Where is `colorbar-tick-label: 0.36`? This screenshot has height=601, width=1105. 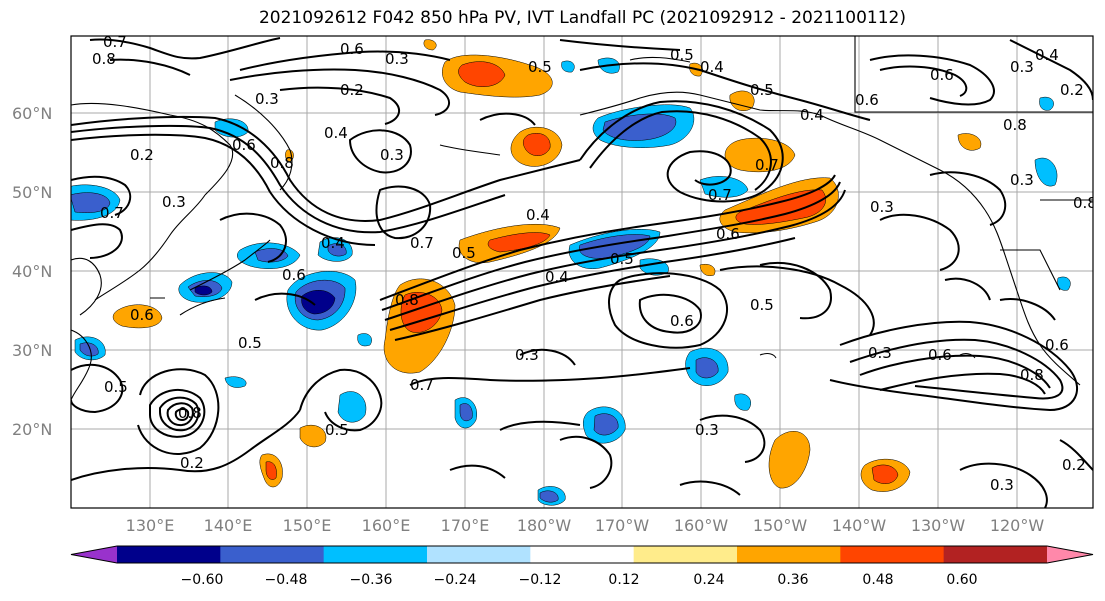
colorbar-tick-label: 0.36 is located at coordinates (792, 580).